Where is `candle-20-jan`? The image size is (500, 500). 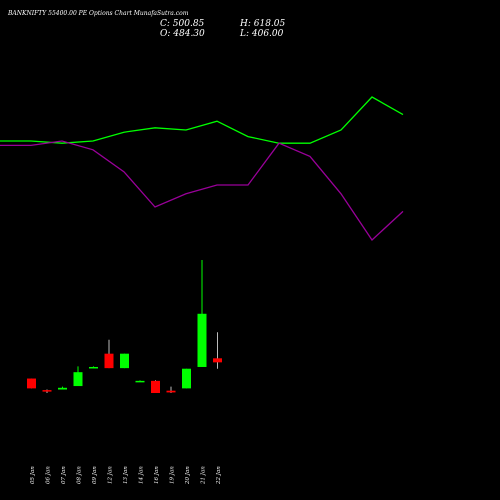 candle-20-jan is located at coordinates (186, 378).